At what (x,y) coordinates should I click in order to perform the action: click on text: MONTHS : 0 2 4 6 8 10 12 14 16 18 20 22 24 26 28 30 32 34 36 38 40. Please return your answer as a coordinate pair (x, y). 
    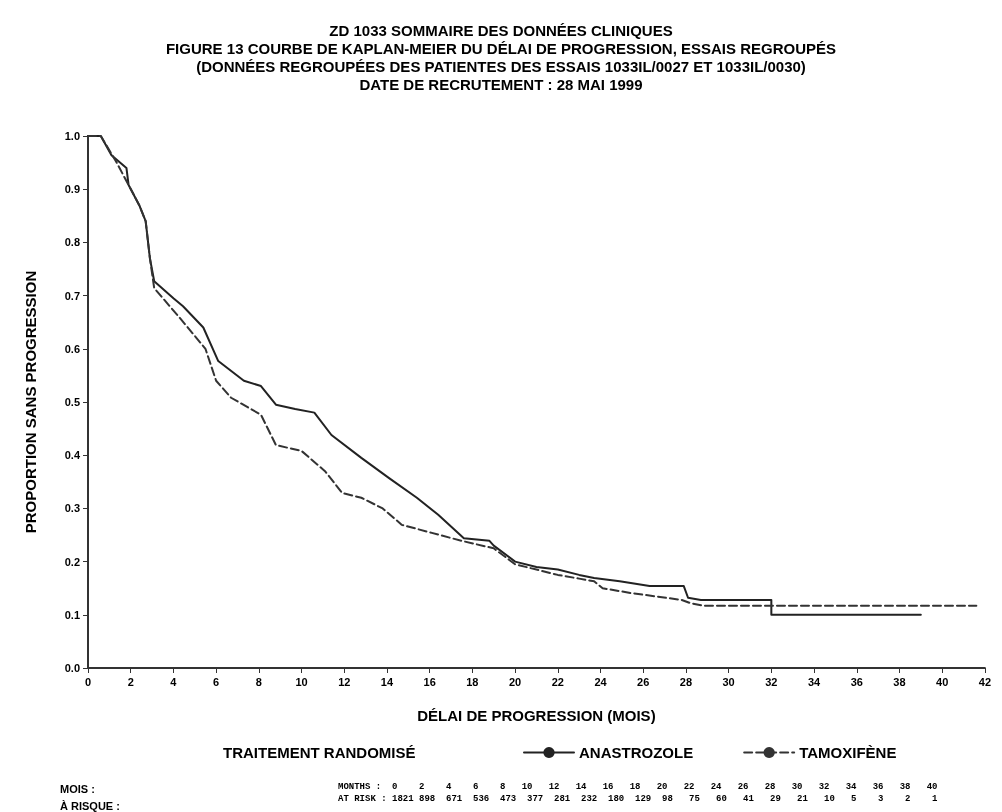
    Looking at the image, I should click on (638, 786).